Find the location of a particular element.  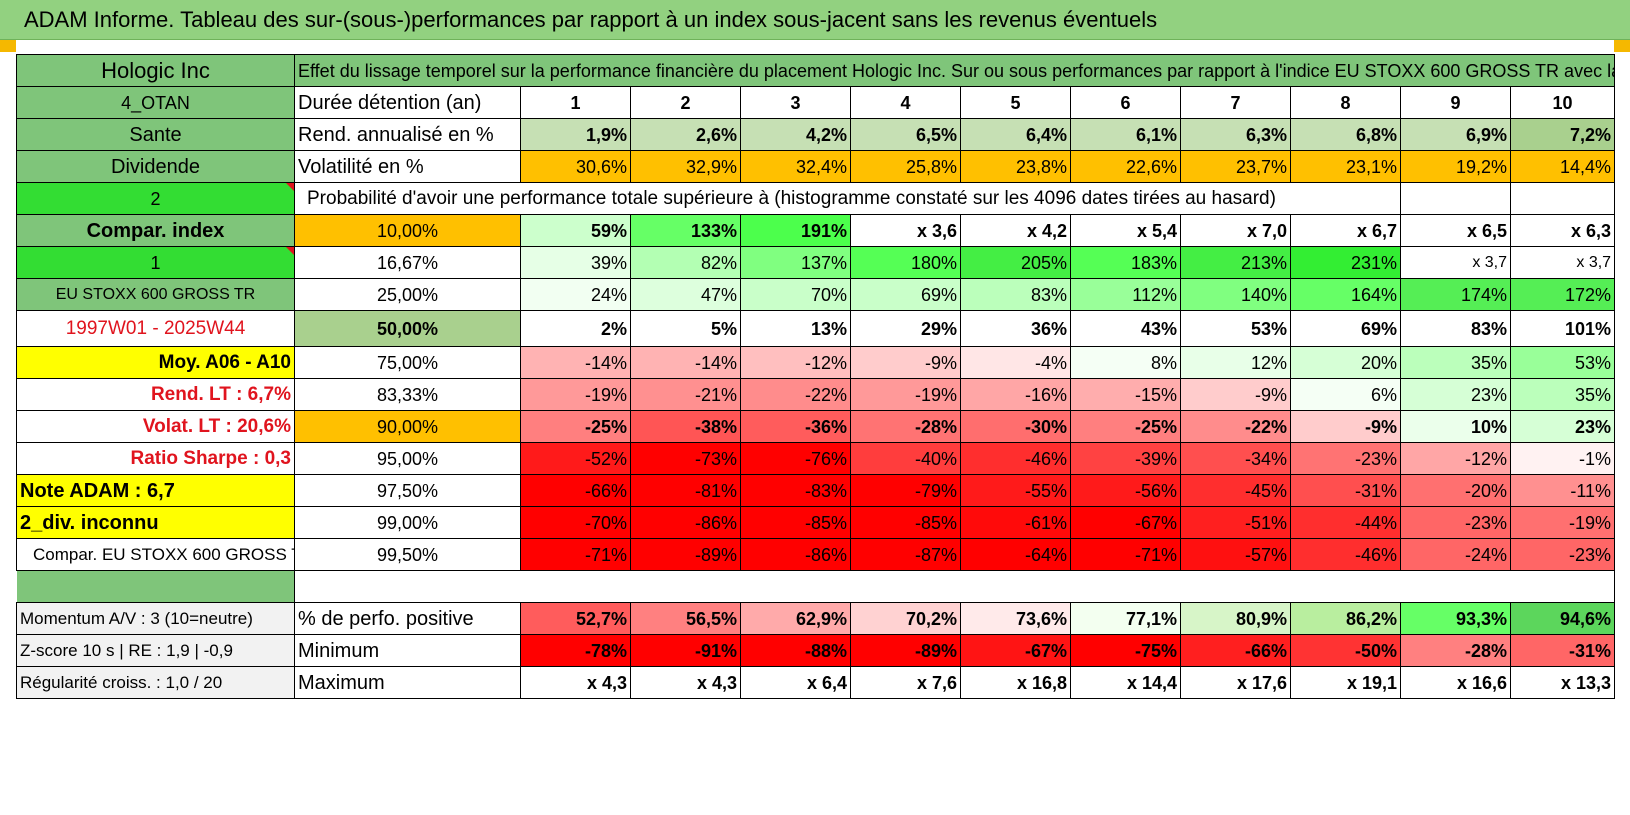

performance-cell: -14% is located at coordinates (575, 362).